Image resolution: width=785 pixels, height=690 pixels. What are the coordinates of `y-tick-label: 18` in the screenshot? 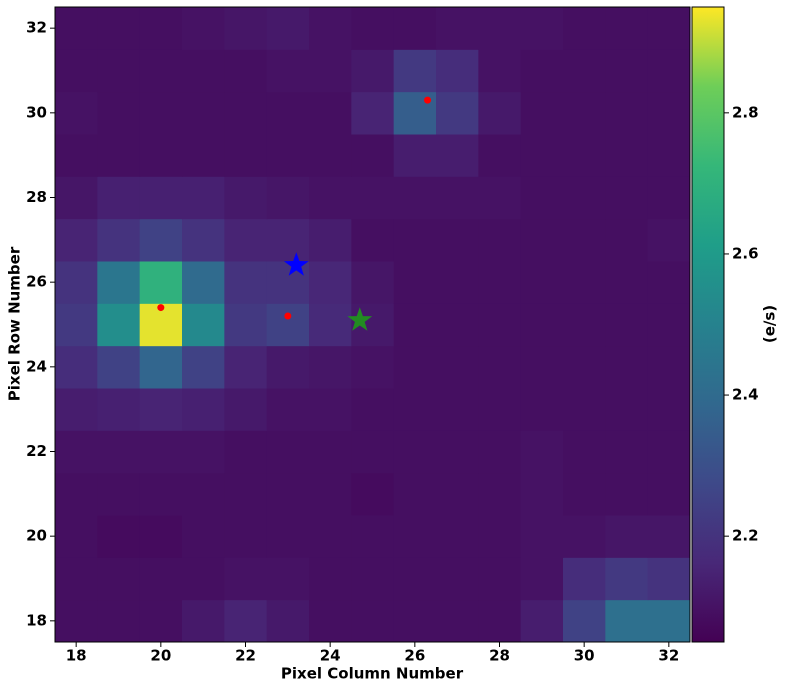 It's located at (36, 620).